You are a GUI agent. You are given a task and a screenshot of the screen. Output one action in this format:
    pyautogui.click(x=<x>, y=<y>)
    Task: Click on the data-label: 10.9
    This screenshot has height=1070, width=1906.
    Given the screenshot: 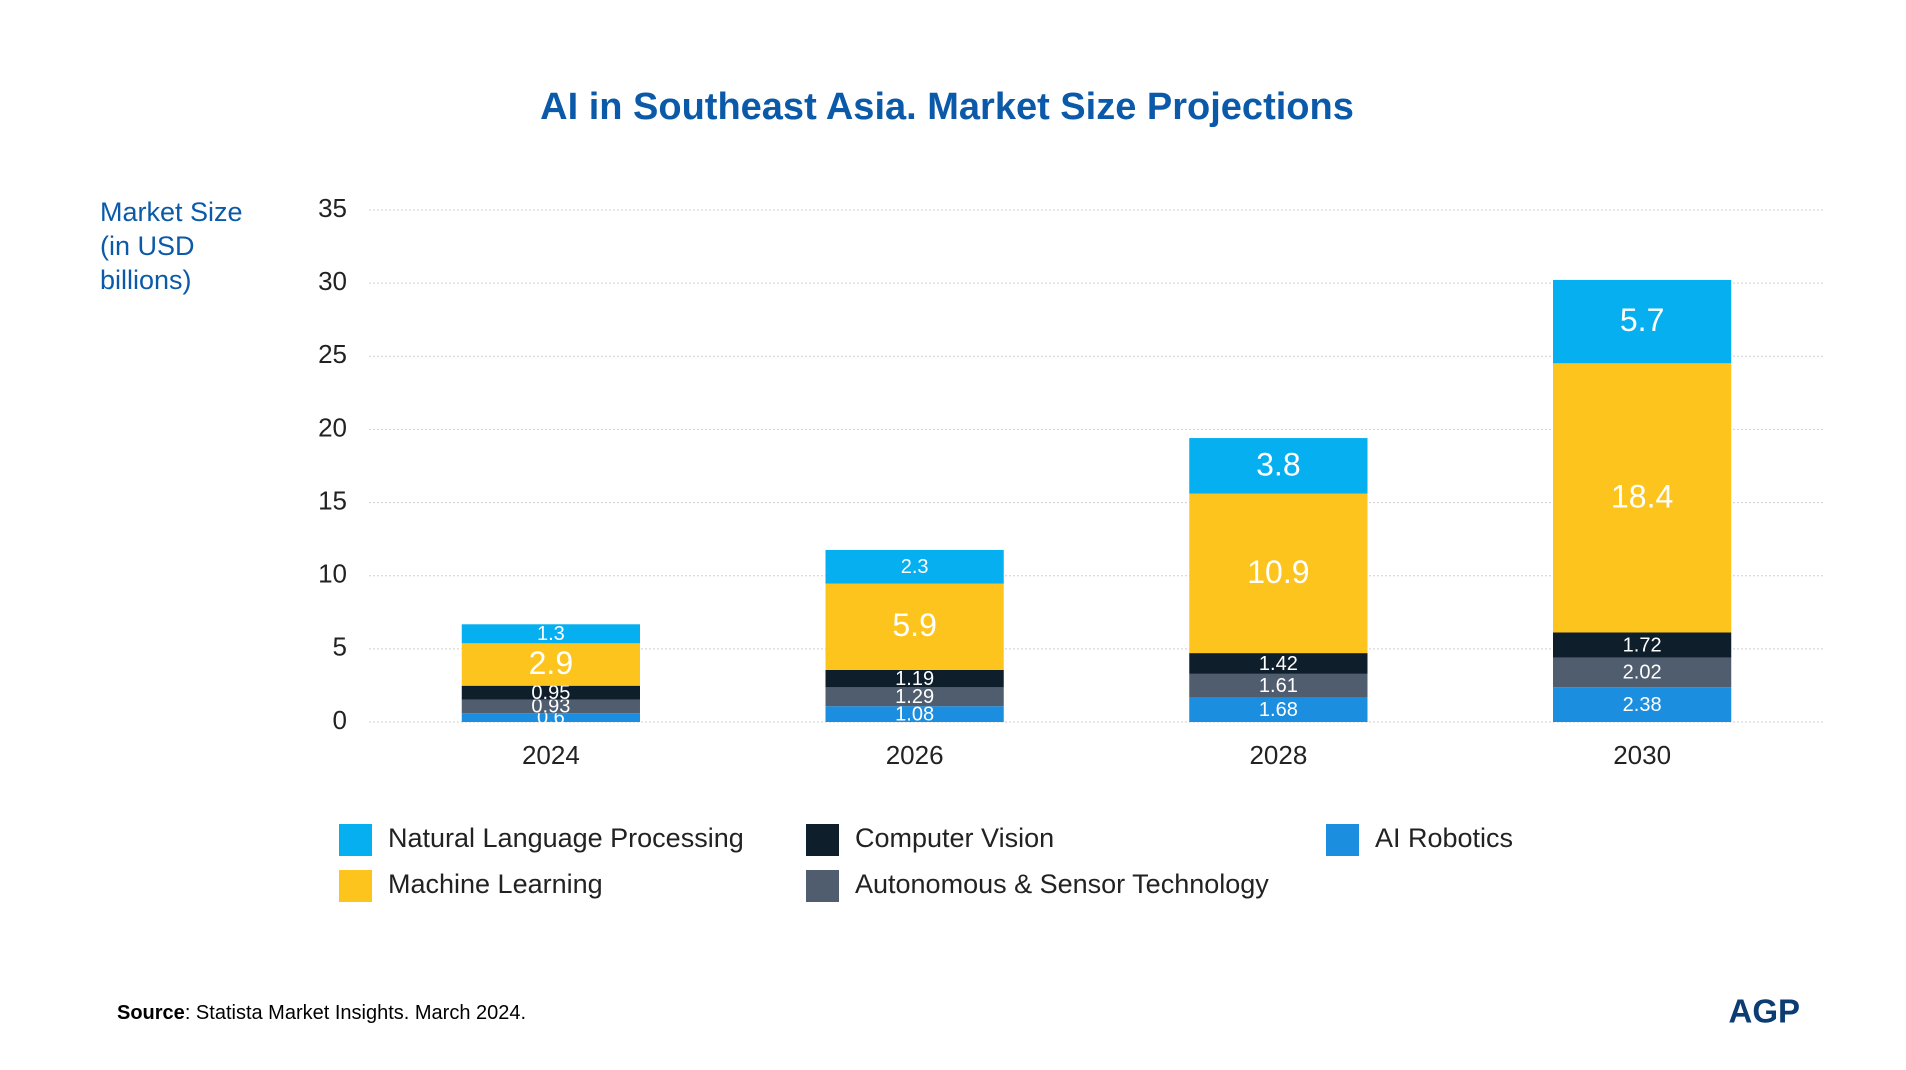 What is the action you would take?
    pyautogui.click(x=1278, y=572)
    